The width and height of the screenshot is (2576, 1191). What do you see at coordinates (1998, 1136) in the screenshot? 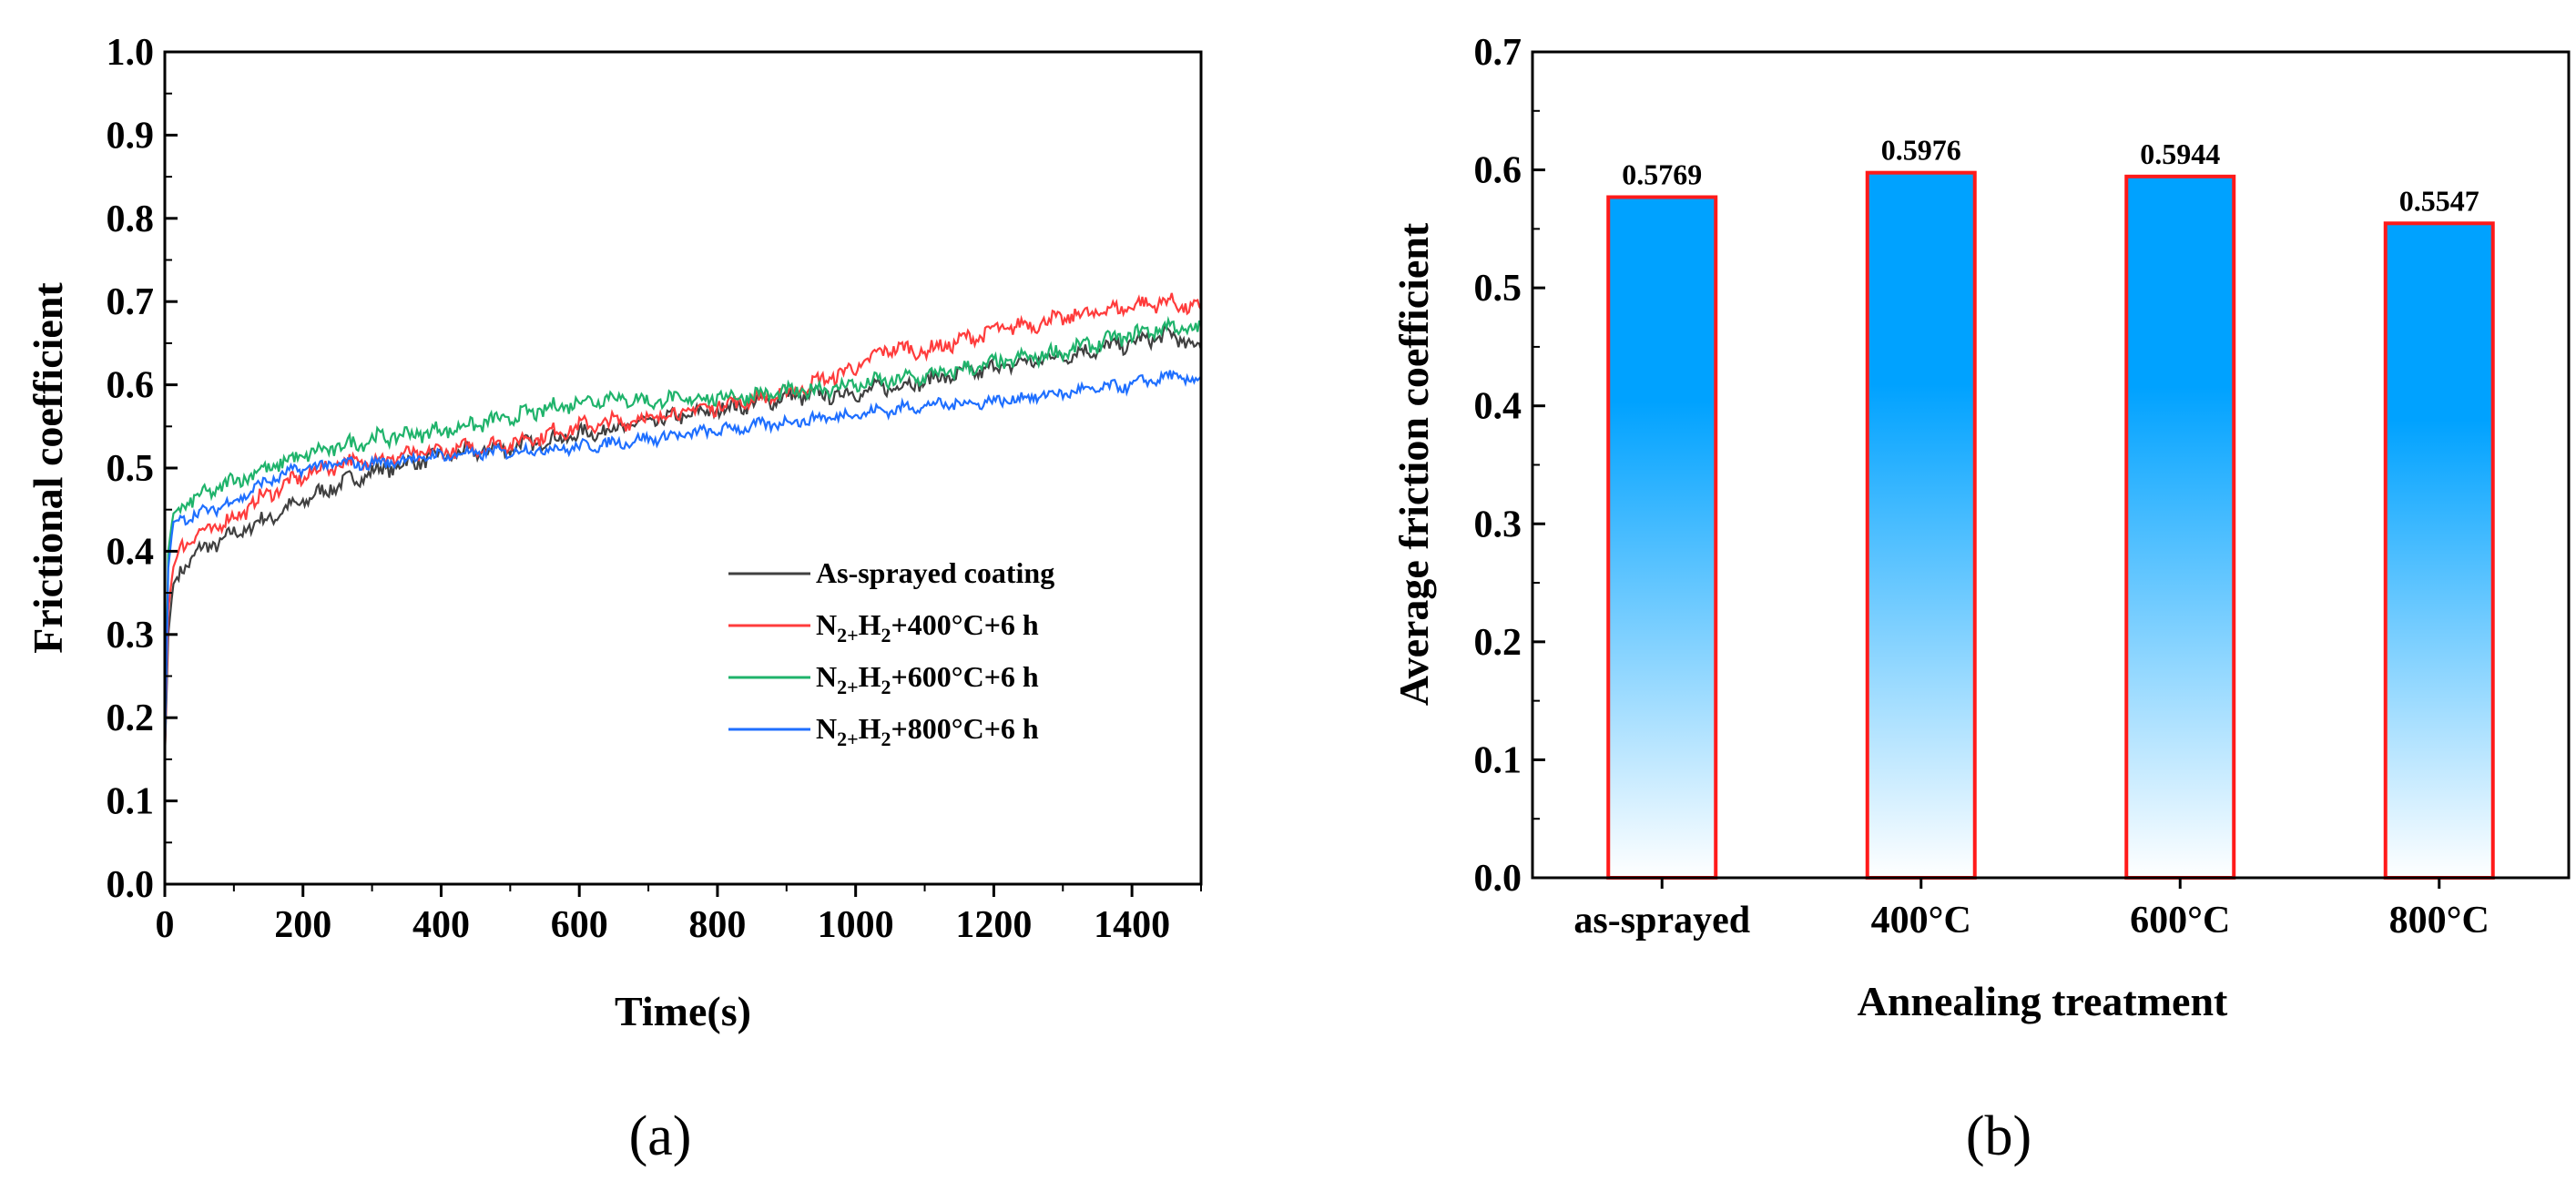
I see `panel-label-b: (b)` at bounding box center [1998, 1136].